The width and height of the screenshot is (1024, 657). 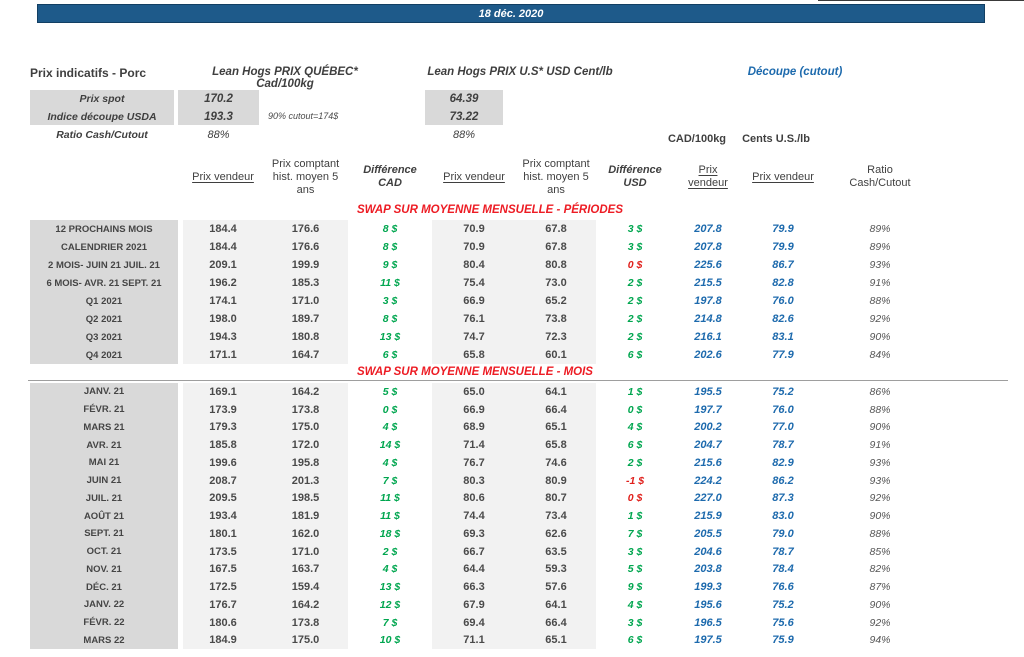 I want to click on col-header-prix-vendeur-usd: Prix vendeur, so click(x=474, y=176).